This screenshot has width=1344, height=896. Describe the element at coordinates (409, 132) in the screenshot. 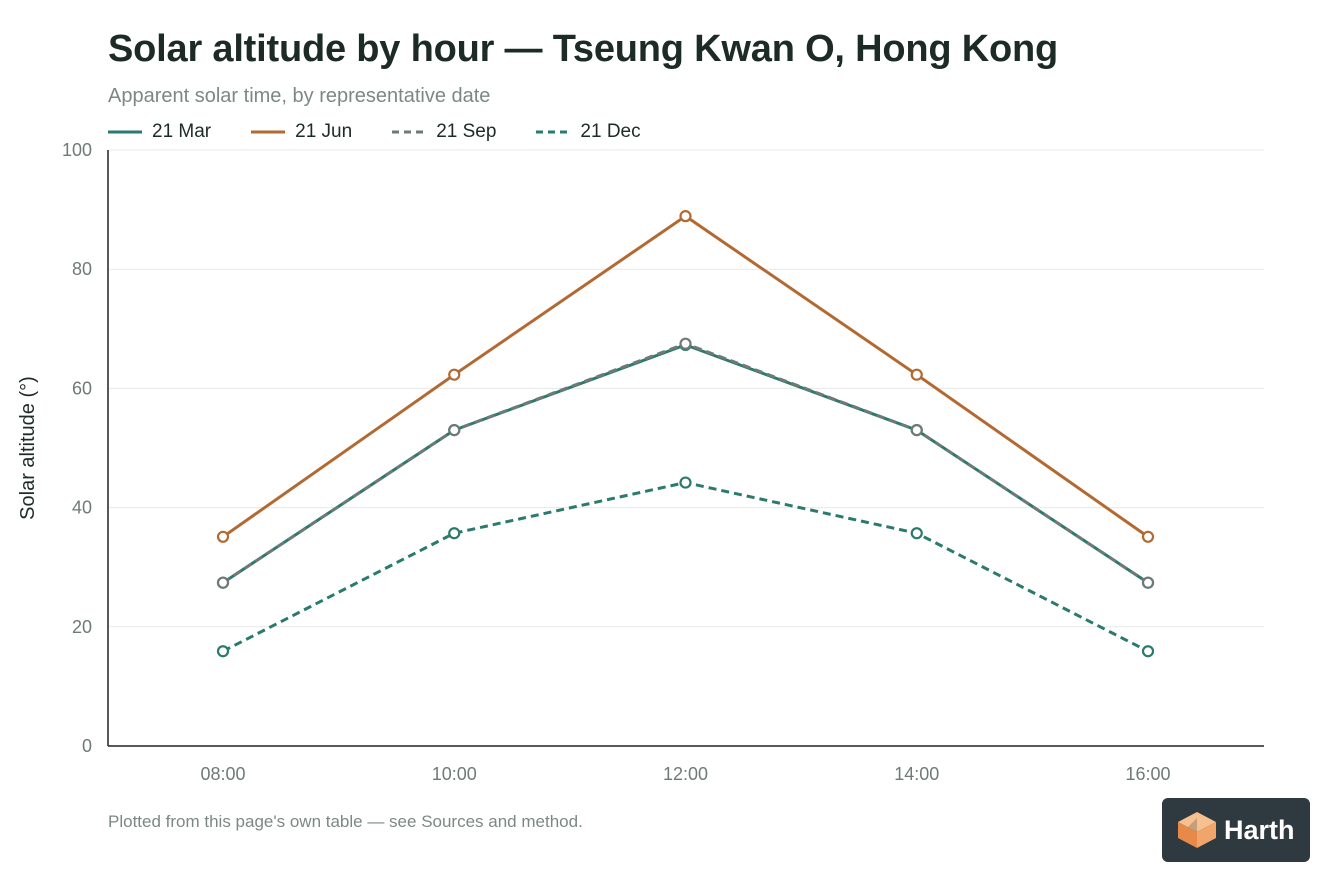

I see `legend-swatch-21-sep` at that location.